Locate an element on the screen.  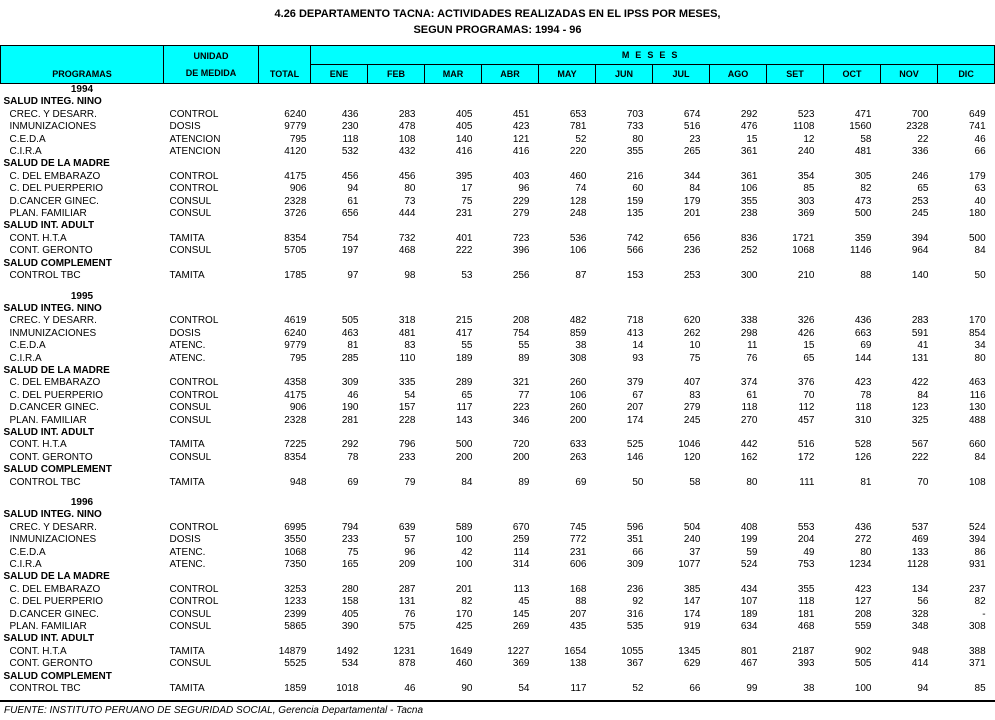
month-value-cell-feb: 110 is located at coordinates (407, 358).